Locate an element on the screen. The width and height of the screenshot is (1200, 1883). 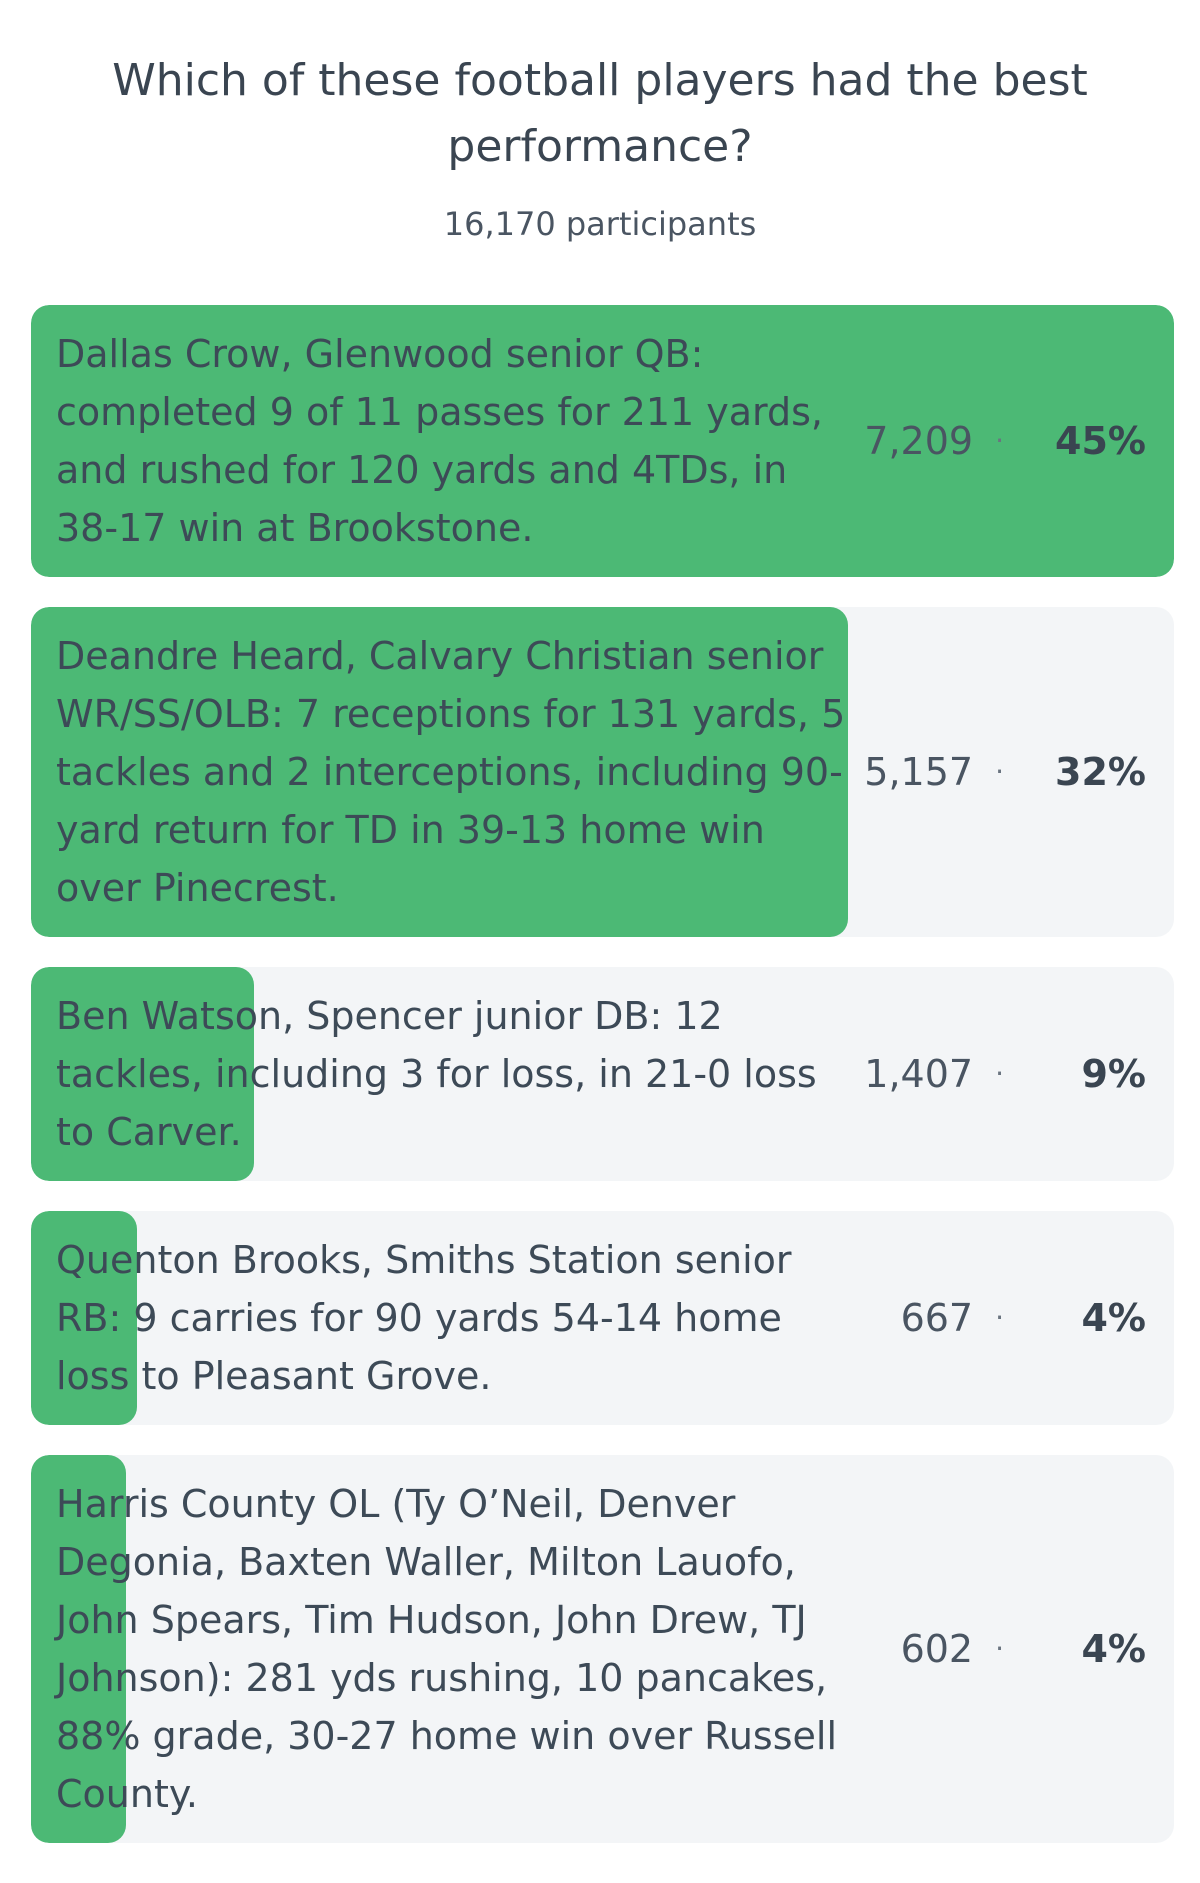
option-stats: 7,209 · 45% is located at coordinates (1005, 441).